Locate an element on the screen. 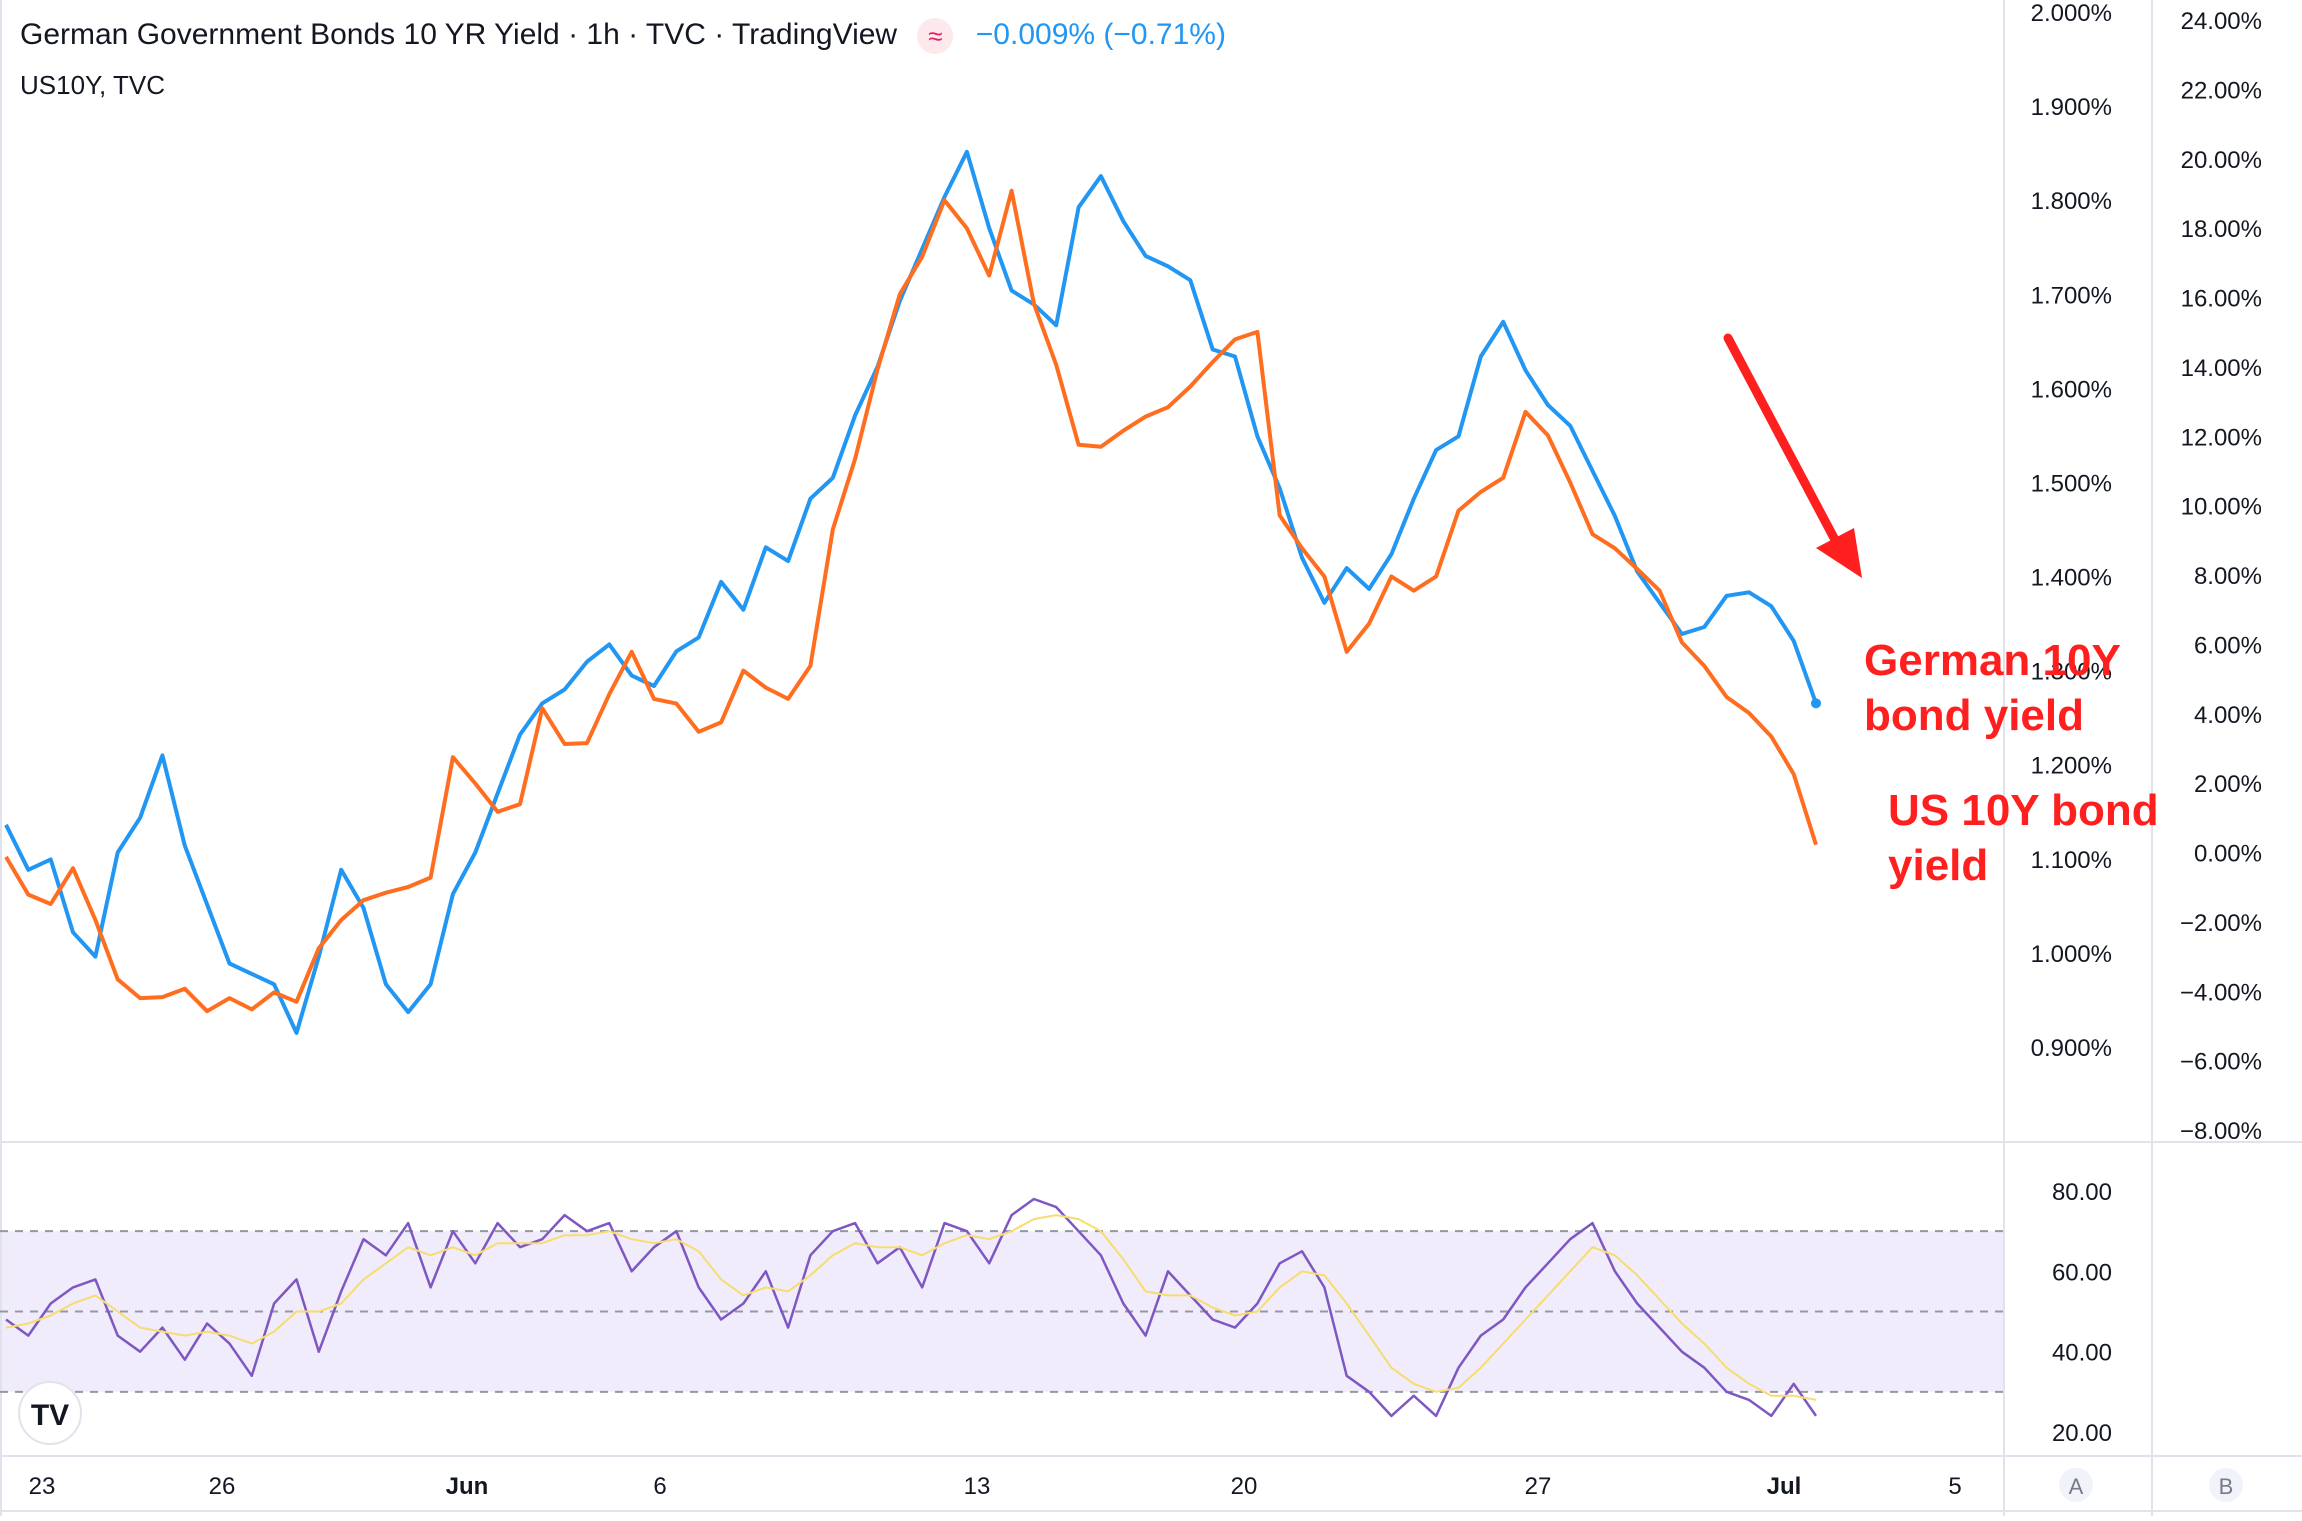 This screenshot has width=2302, height=1521. right-axis-tick: 6.00% is located at coordinates (2228, 645).